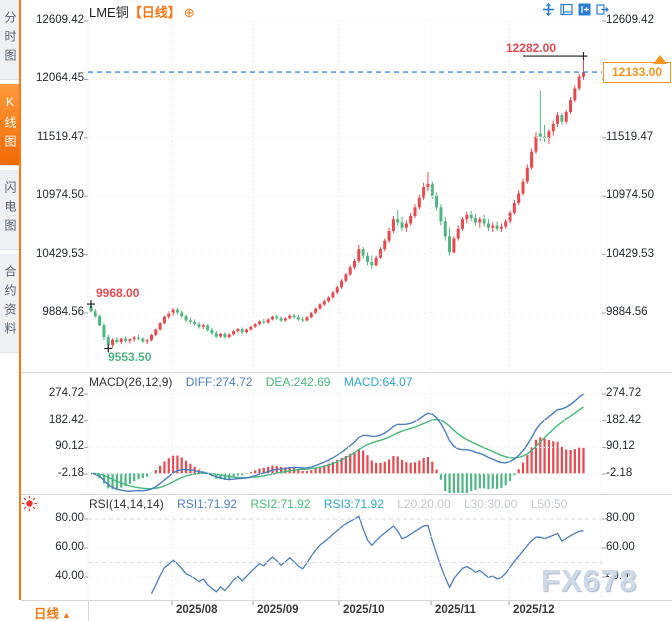  I want to click on l50-value: L50:50, so click(549, 504).